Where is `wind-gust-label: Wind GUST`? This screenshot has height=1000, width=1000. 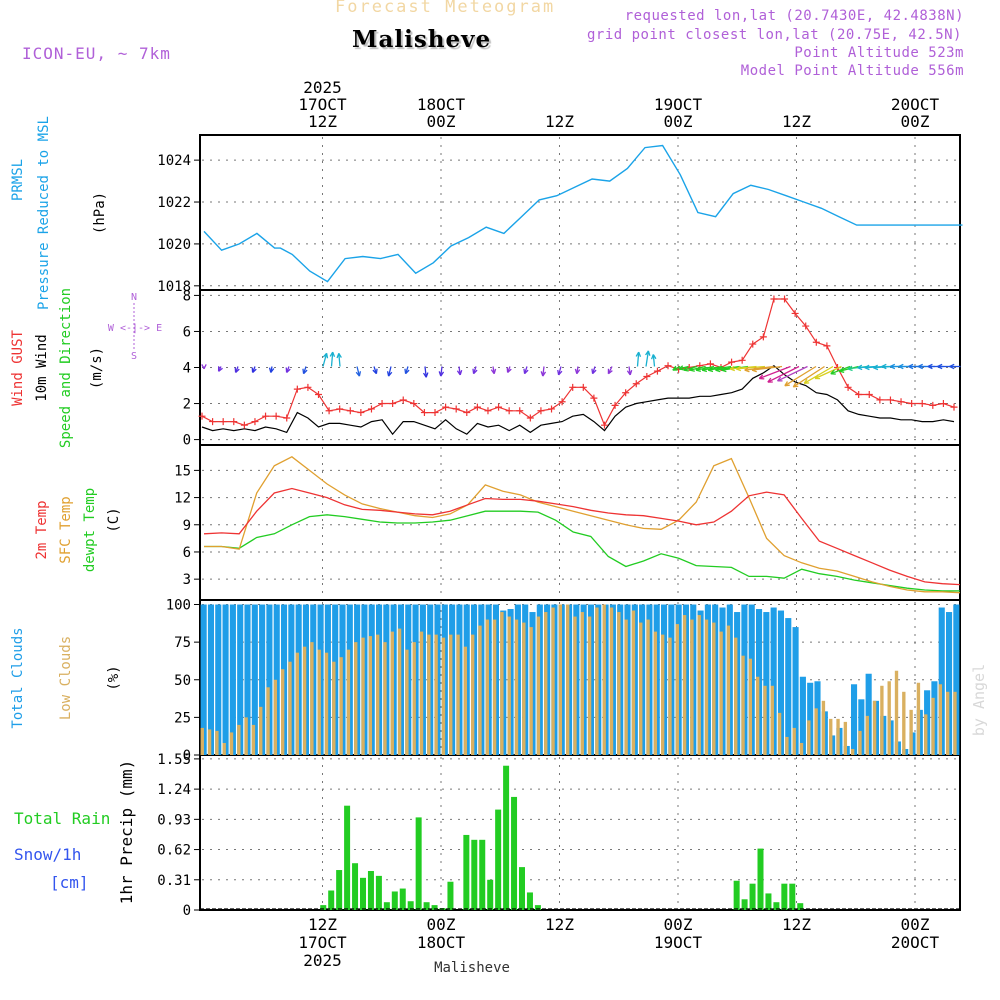
wind-gust-label: Wind GUST is located at coordinates (18, 368).